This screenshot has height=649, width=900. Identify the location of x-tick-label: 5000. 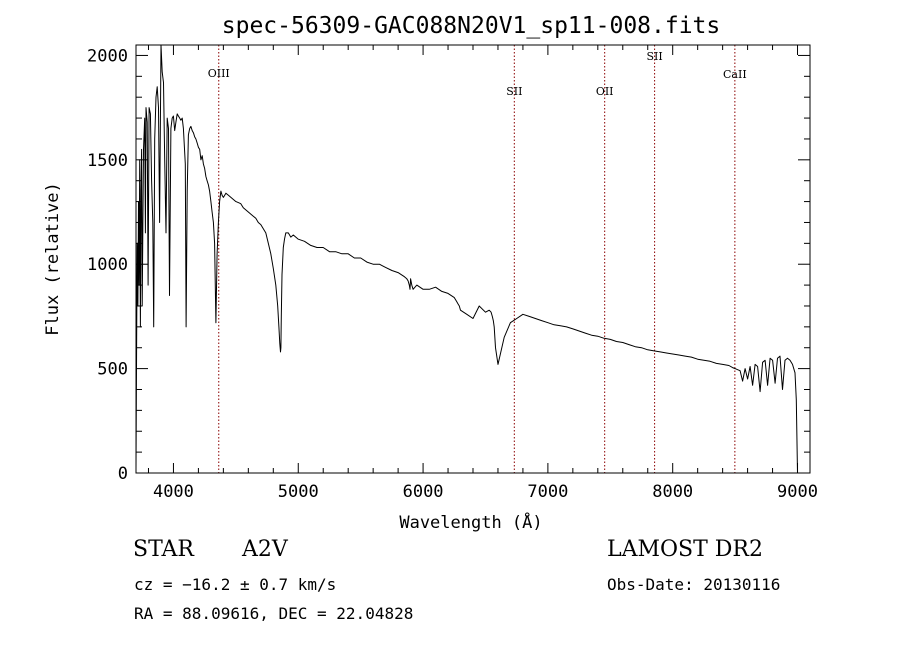
(298, 492).